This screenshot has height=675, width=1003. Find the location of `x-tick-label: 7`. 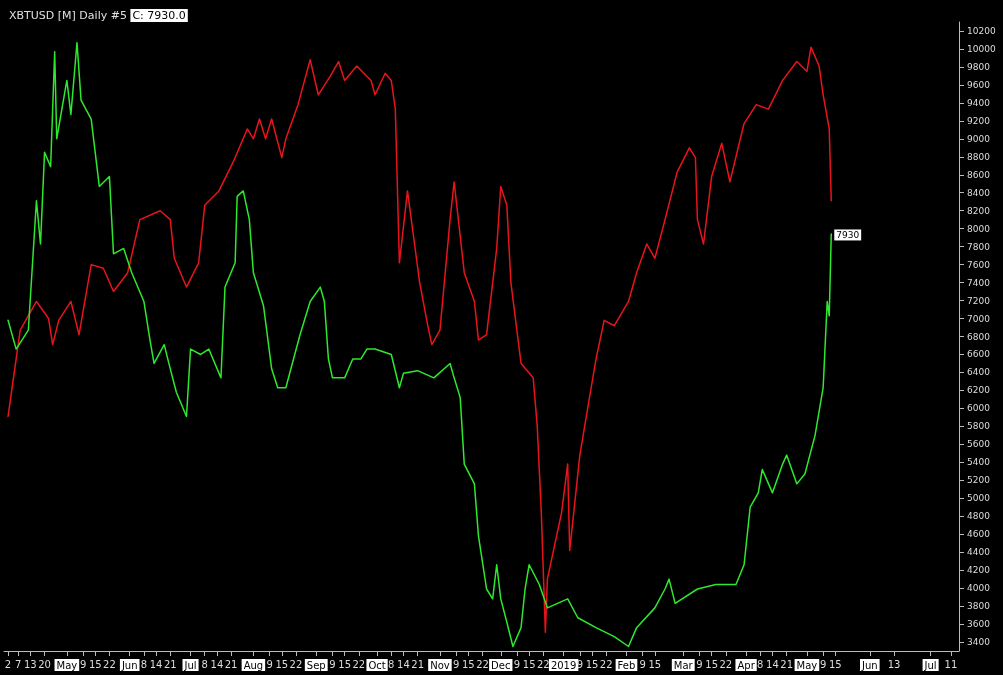

x-tick-label: 7 is located at coordinates (18, 664).